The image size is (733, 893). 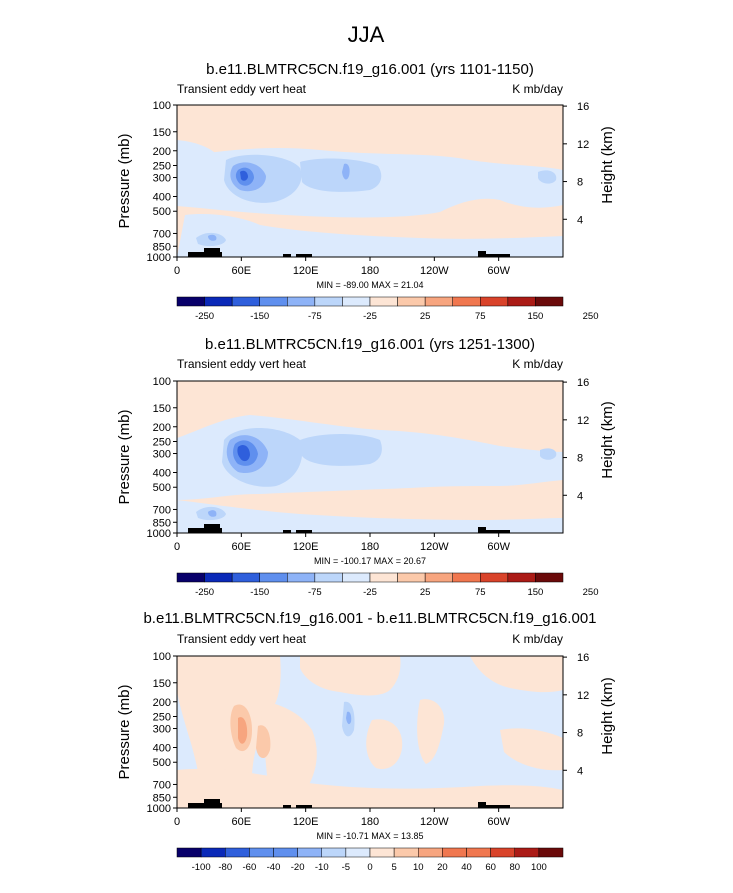 I want to click on colorbar-label: 80, so click(x=514, y=867).